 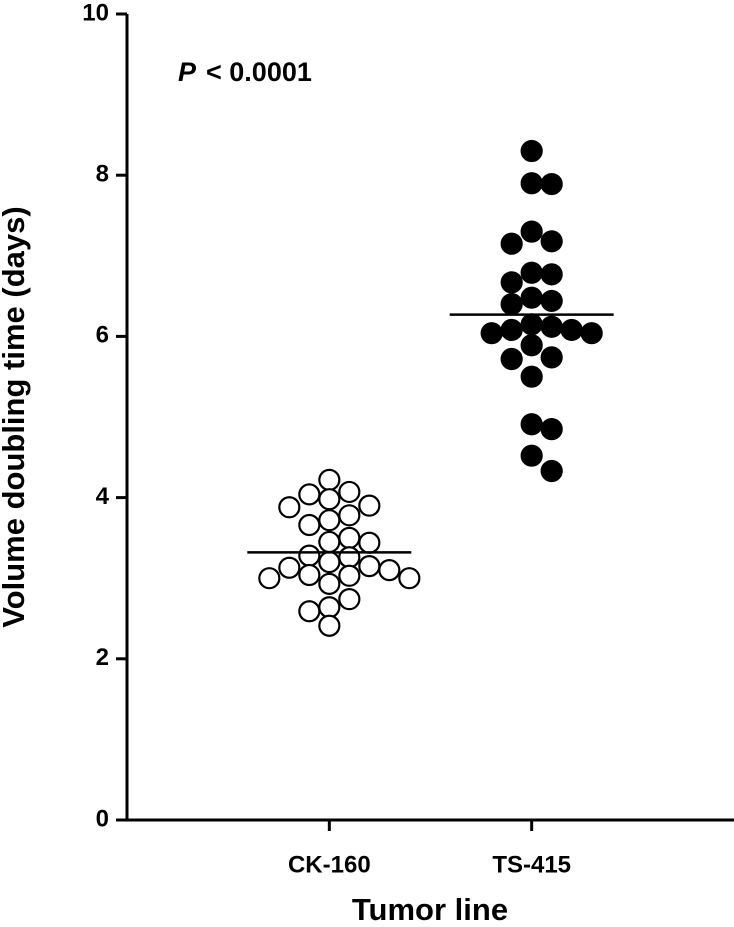 I want to click on y-axis-title: Volume doubling time (days), so click(x=15, y=416).